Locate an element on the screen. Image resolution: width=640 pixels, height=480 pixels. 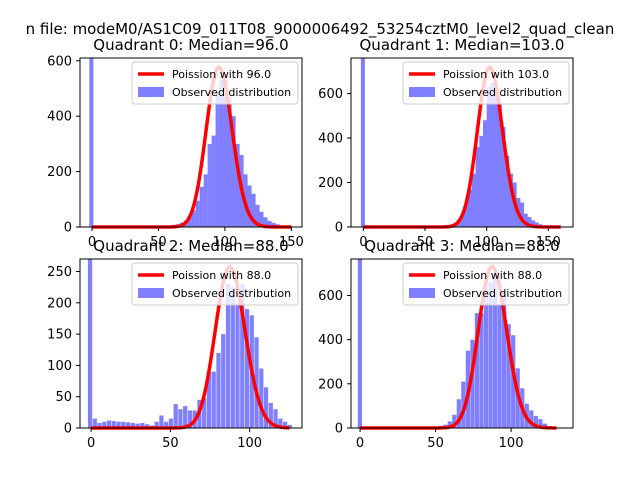
quadrant-title: Quadrant 3: Median=88.0 is located at coordinates (461, 246).